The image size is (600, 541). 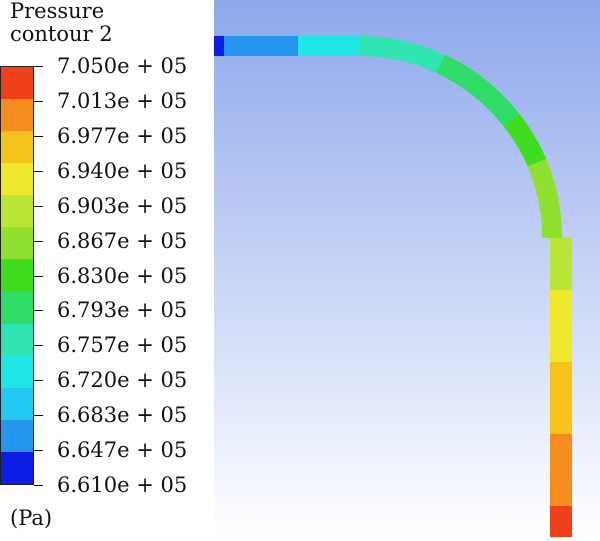 I want to click on legend-title-line1: Pressure, so click(x=57, y=11).